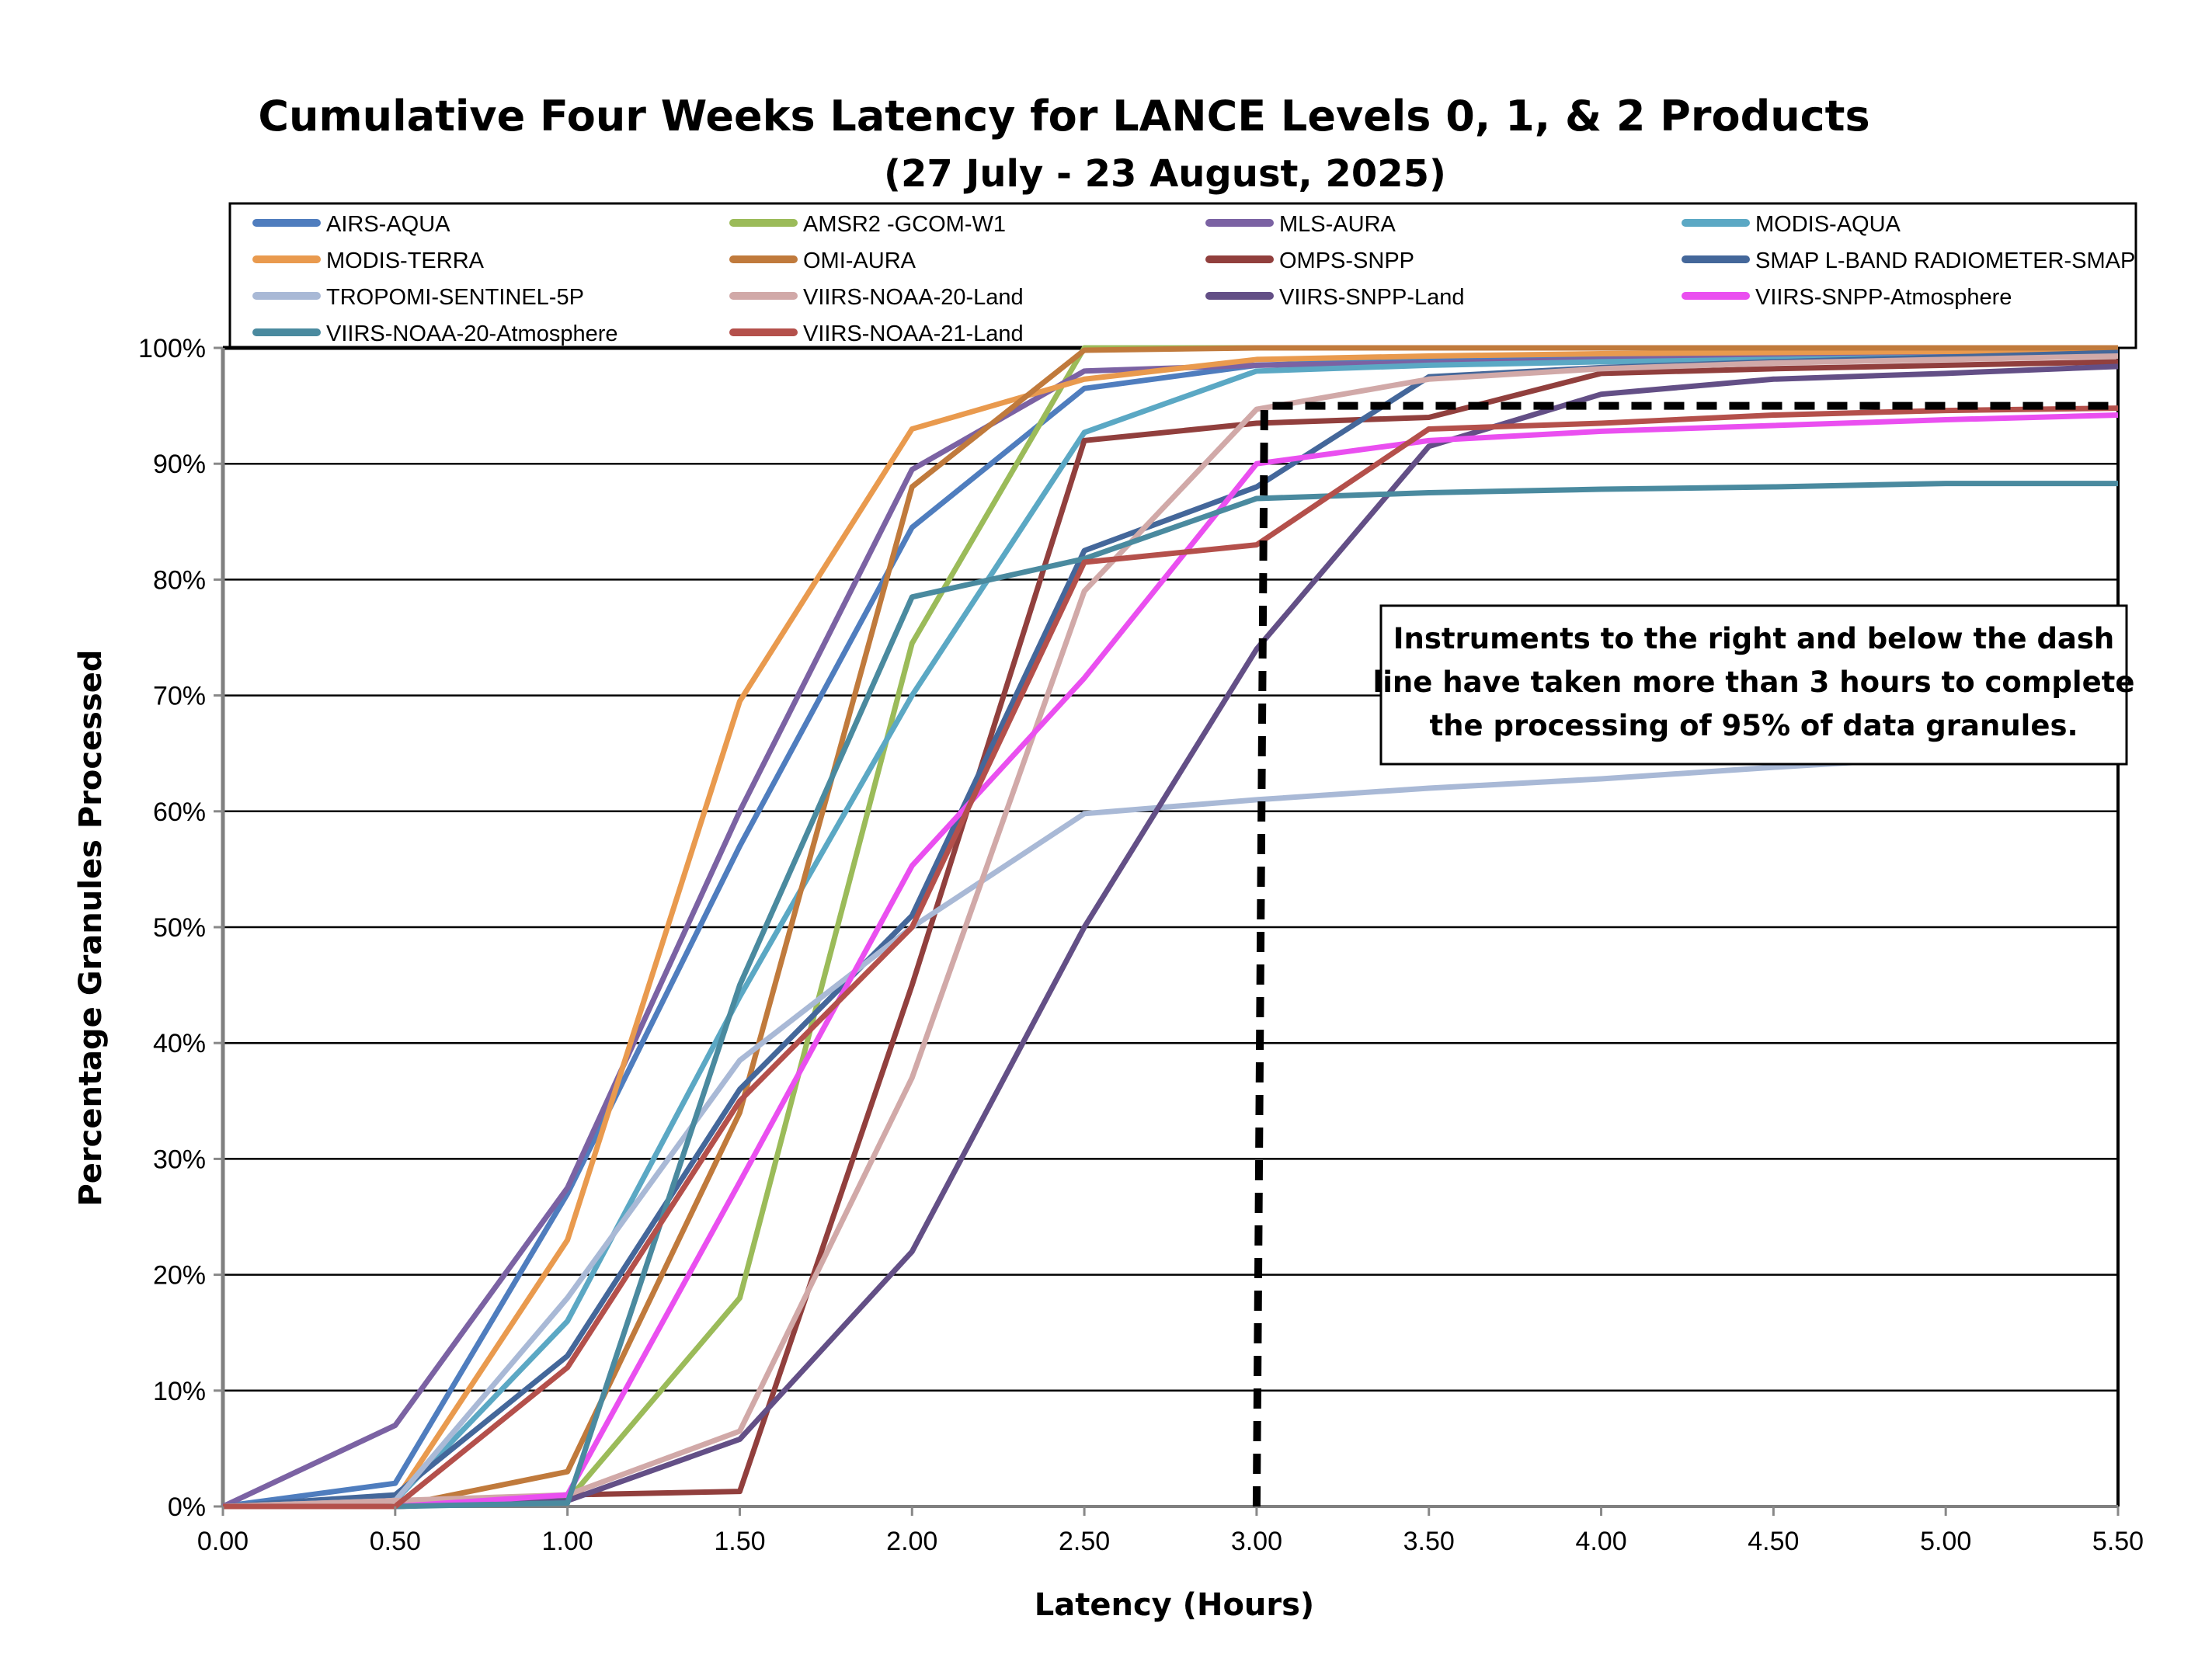 Image resolution: width=2212 pixels, height=1654 pixels. Describe the element at coordinates (1773, 1542) in the screenshot. I see `x-tick-label: 4.50` at that location.